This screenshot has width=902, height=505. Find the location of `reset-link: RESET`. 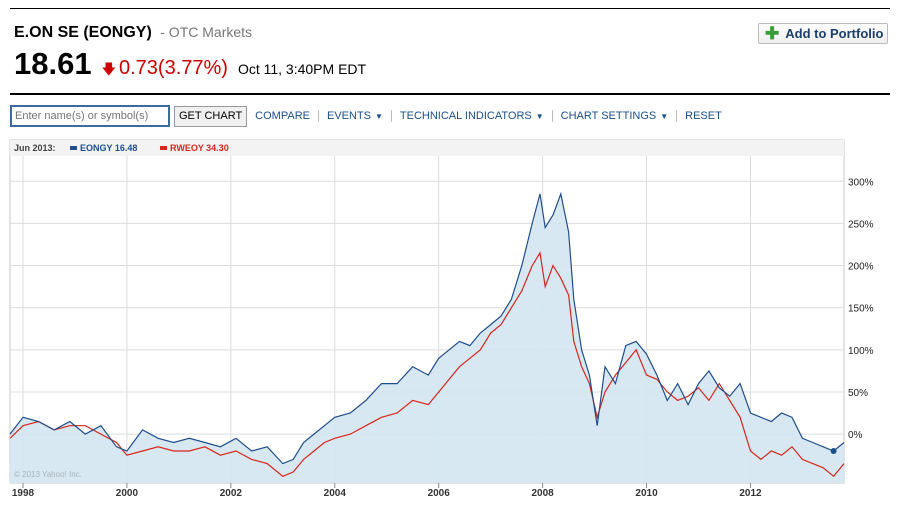

reset-link: RESET is located at coordinates (703, 116).